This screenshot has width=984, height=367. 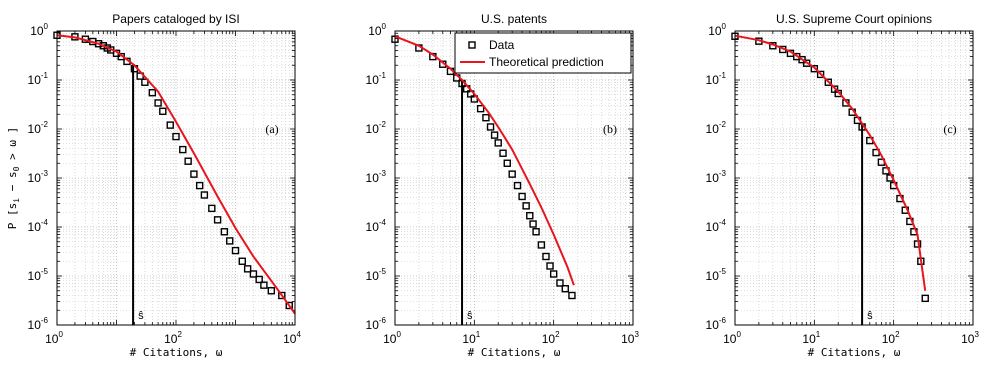 I want to click on ylabel-minus: −, so click(x=12, y=187).